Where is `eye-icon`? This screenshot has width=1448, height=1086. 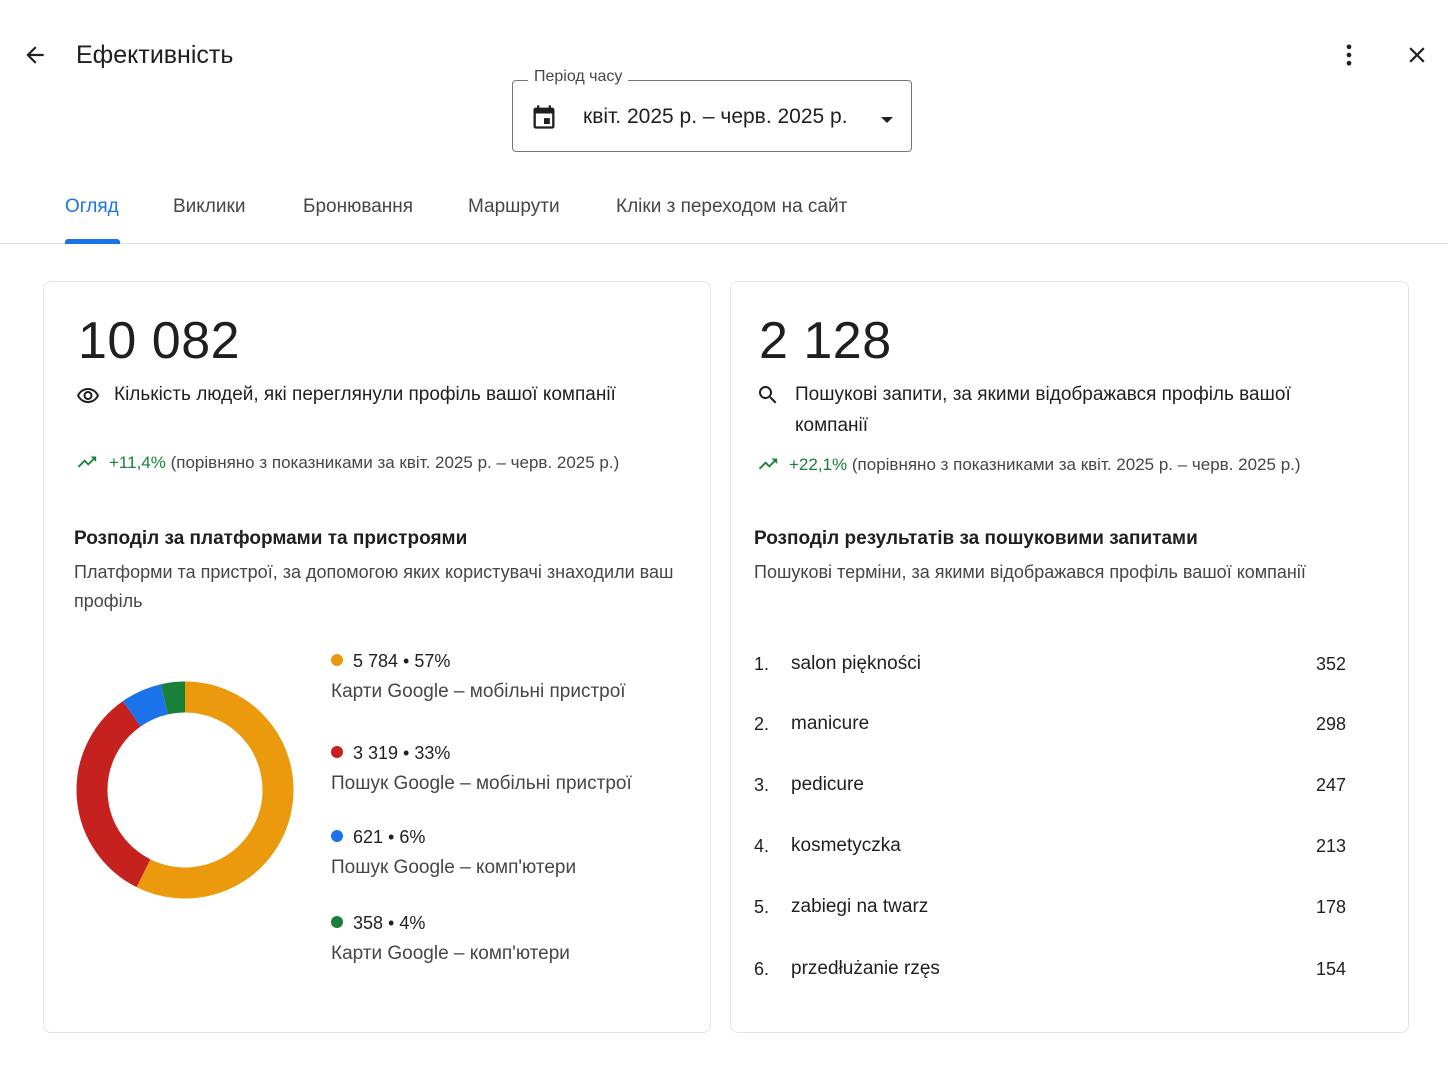
eye-icon is located at coordinates (88, 398).